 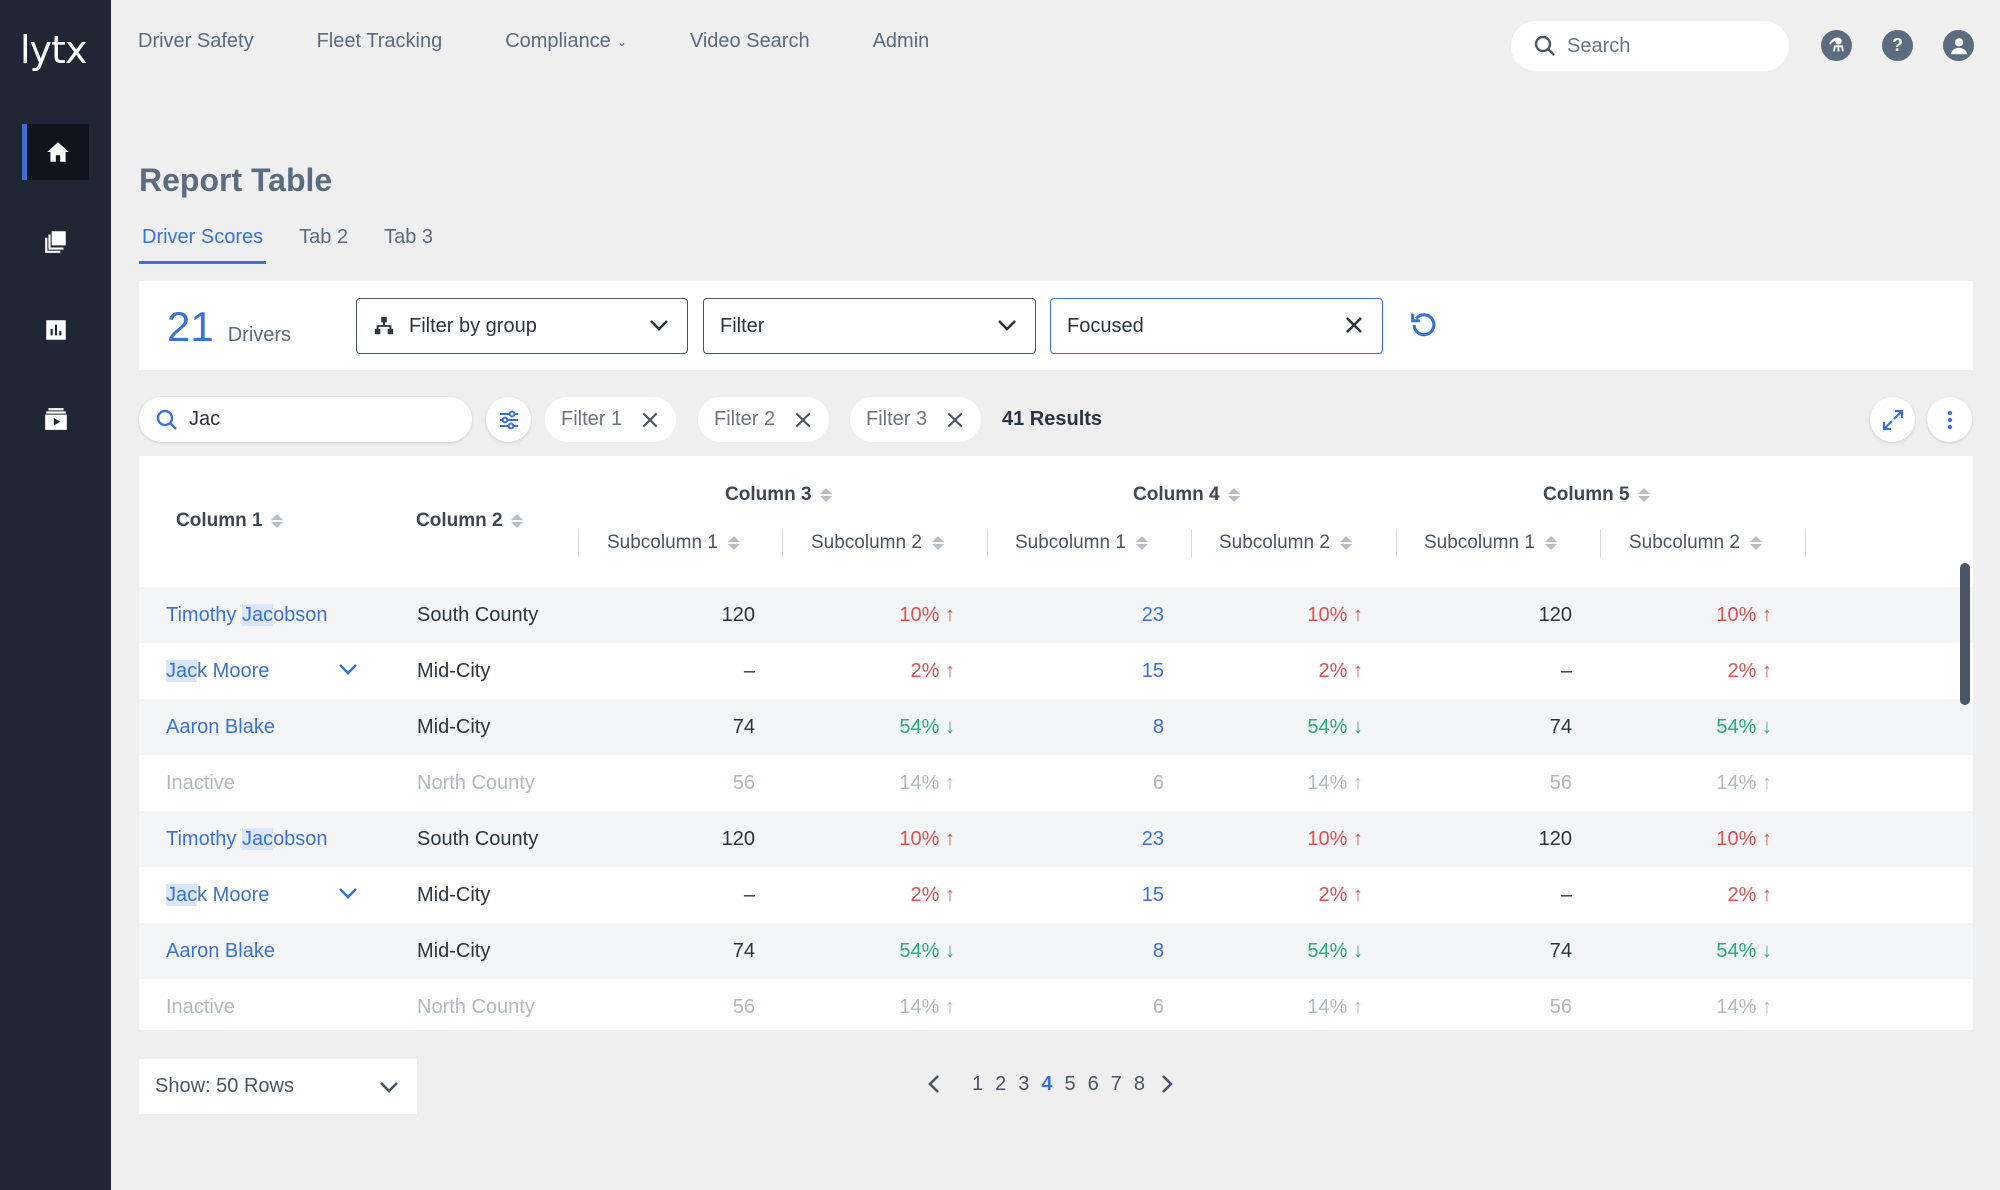 What do you see at coordinates (764, 419) in the screenshot?
I see `filter-chip-2: Filter 2` at bounding box center [764, 419].